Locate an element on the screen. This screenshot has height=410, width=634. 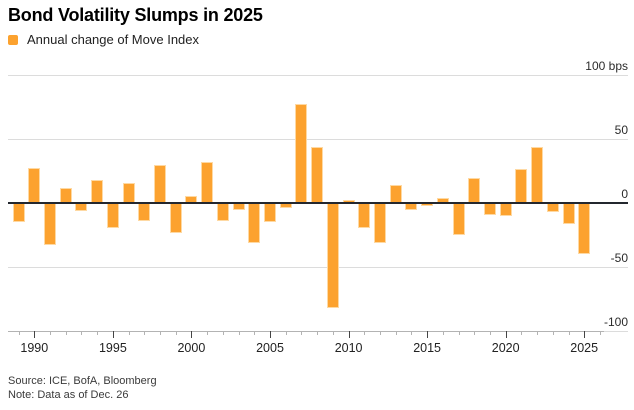
legend-swatch-icon is located at coordinates (13, 39).